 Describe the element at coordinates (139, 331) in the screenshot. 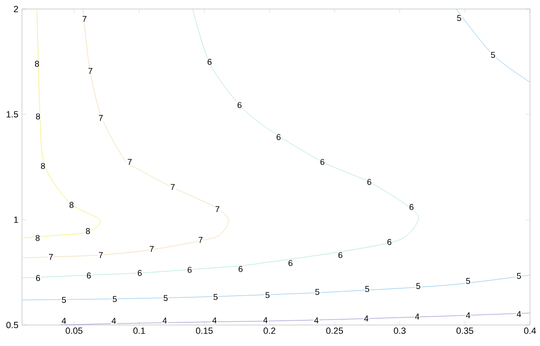

I see `x-tick-label: 0.1` at that location.